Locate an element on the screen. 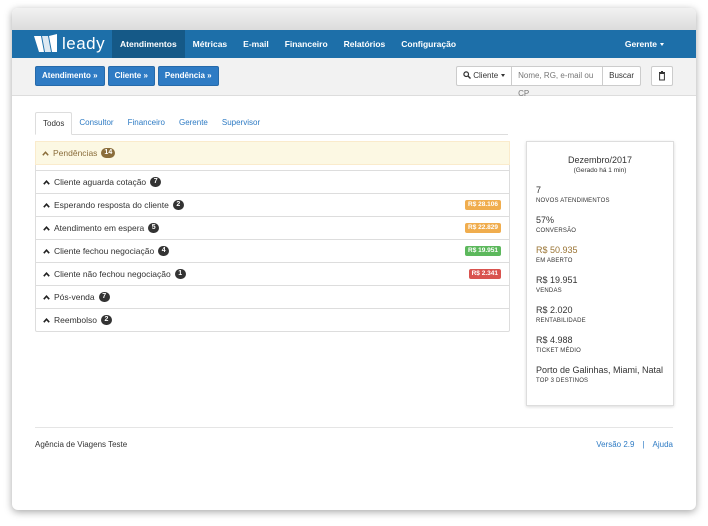 The image size is (708, 526). panel-count: 14 is located at coordinates (108, 153).